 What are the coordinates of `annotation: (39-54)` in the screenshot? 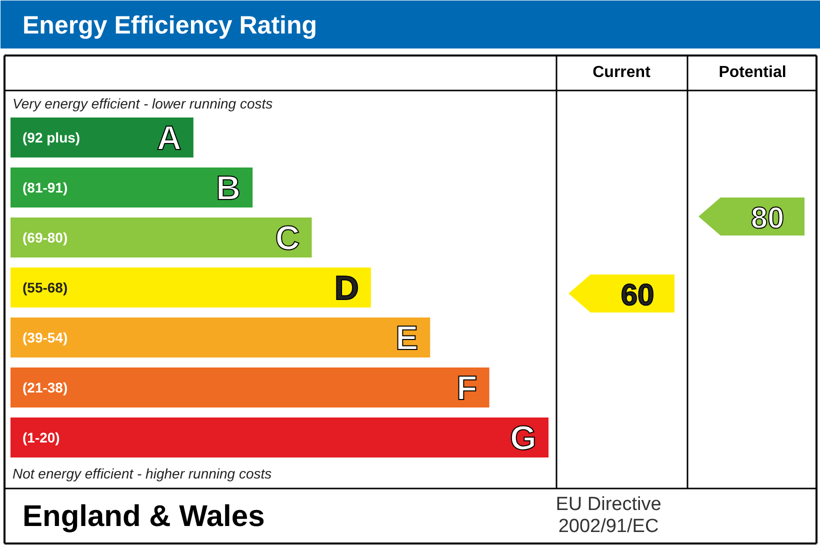 It's located at (45, 338).